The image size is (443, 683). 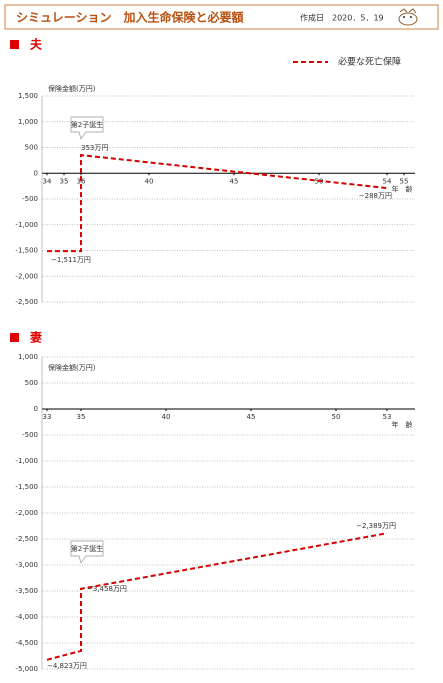 What do you see at coordinates (36, 337) in the screenshot?
I see `section-title: 妻` at bounding box center [36, 337].